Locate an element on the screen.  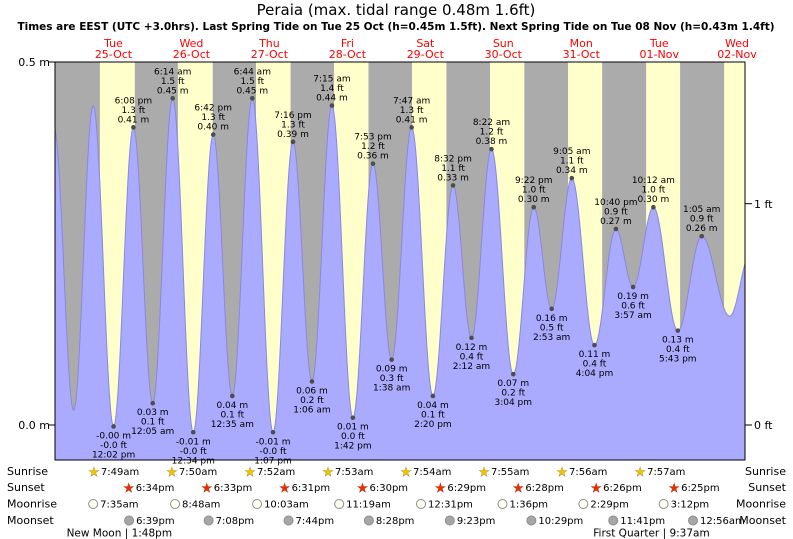
low-tide-label-line: 0.12 m is located at coordinates (472, 348).